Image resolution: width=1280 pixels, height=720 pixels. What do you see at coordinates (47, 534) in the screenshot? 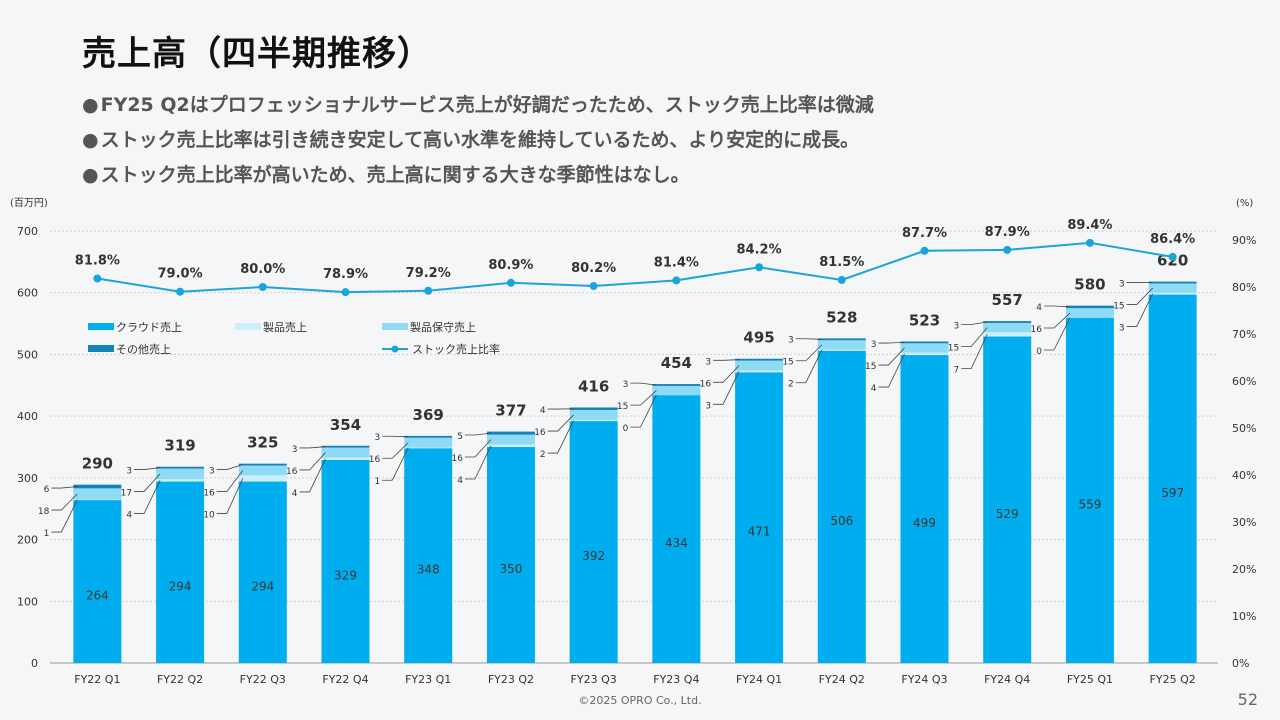
I see `data-label-small: 1` at bounding box center [47, 534].